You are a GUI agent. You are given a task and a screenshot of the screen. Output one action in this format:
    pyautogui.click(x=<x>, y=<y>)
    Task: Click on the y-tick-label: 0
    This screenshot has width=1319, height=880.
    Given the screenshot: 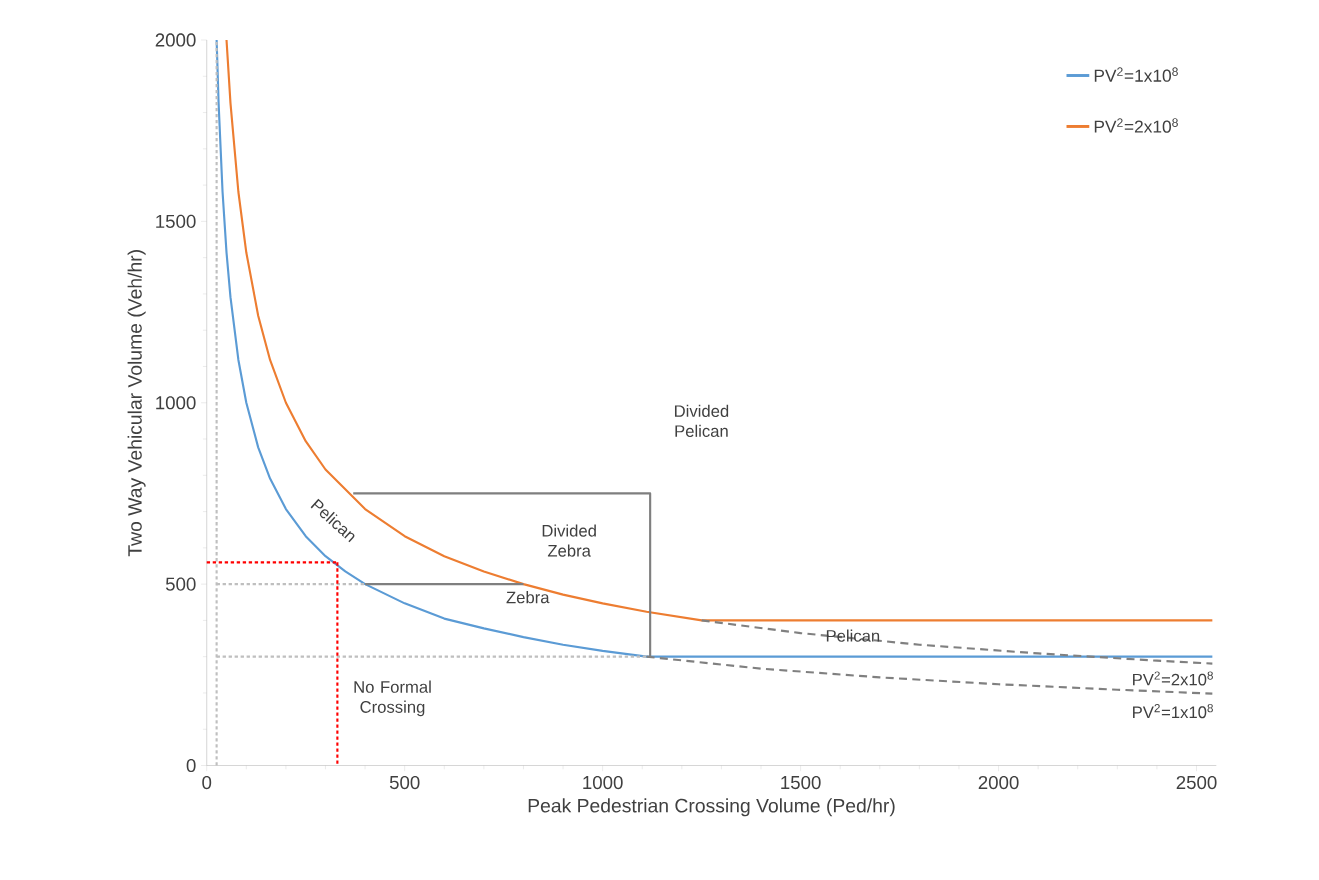 What is the action you would take?
    pyautogui.click(x=191, y=765)
    